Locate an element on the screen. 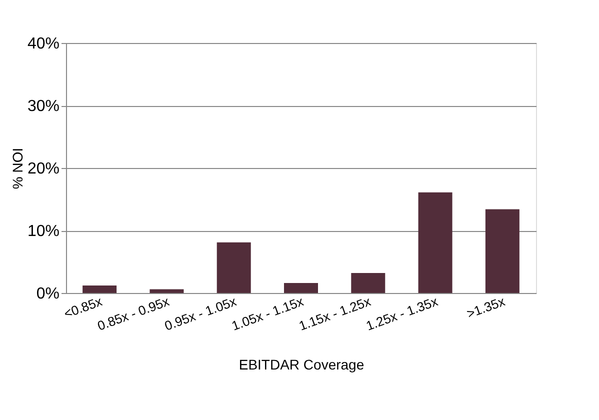 The width and height of the screenshot is (599, 420). y-tick-label: 40% is located at coordinates (43, 44).